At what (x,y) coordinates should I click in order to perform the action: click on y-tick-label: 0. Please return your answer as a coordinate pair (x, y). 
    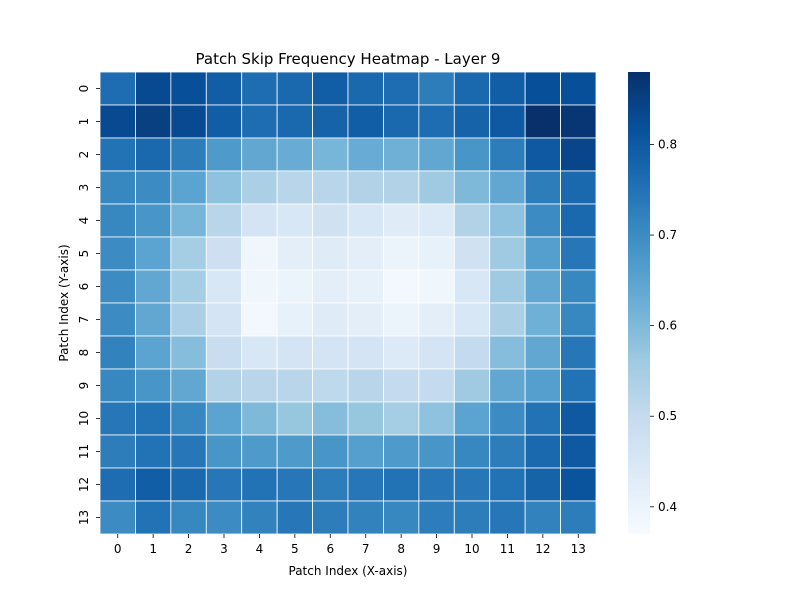
    Looking at the image, I should click on (84, 89).